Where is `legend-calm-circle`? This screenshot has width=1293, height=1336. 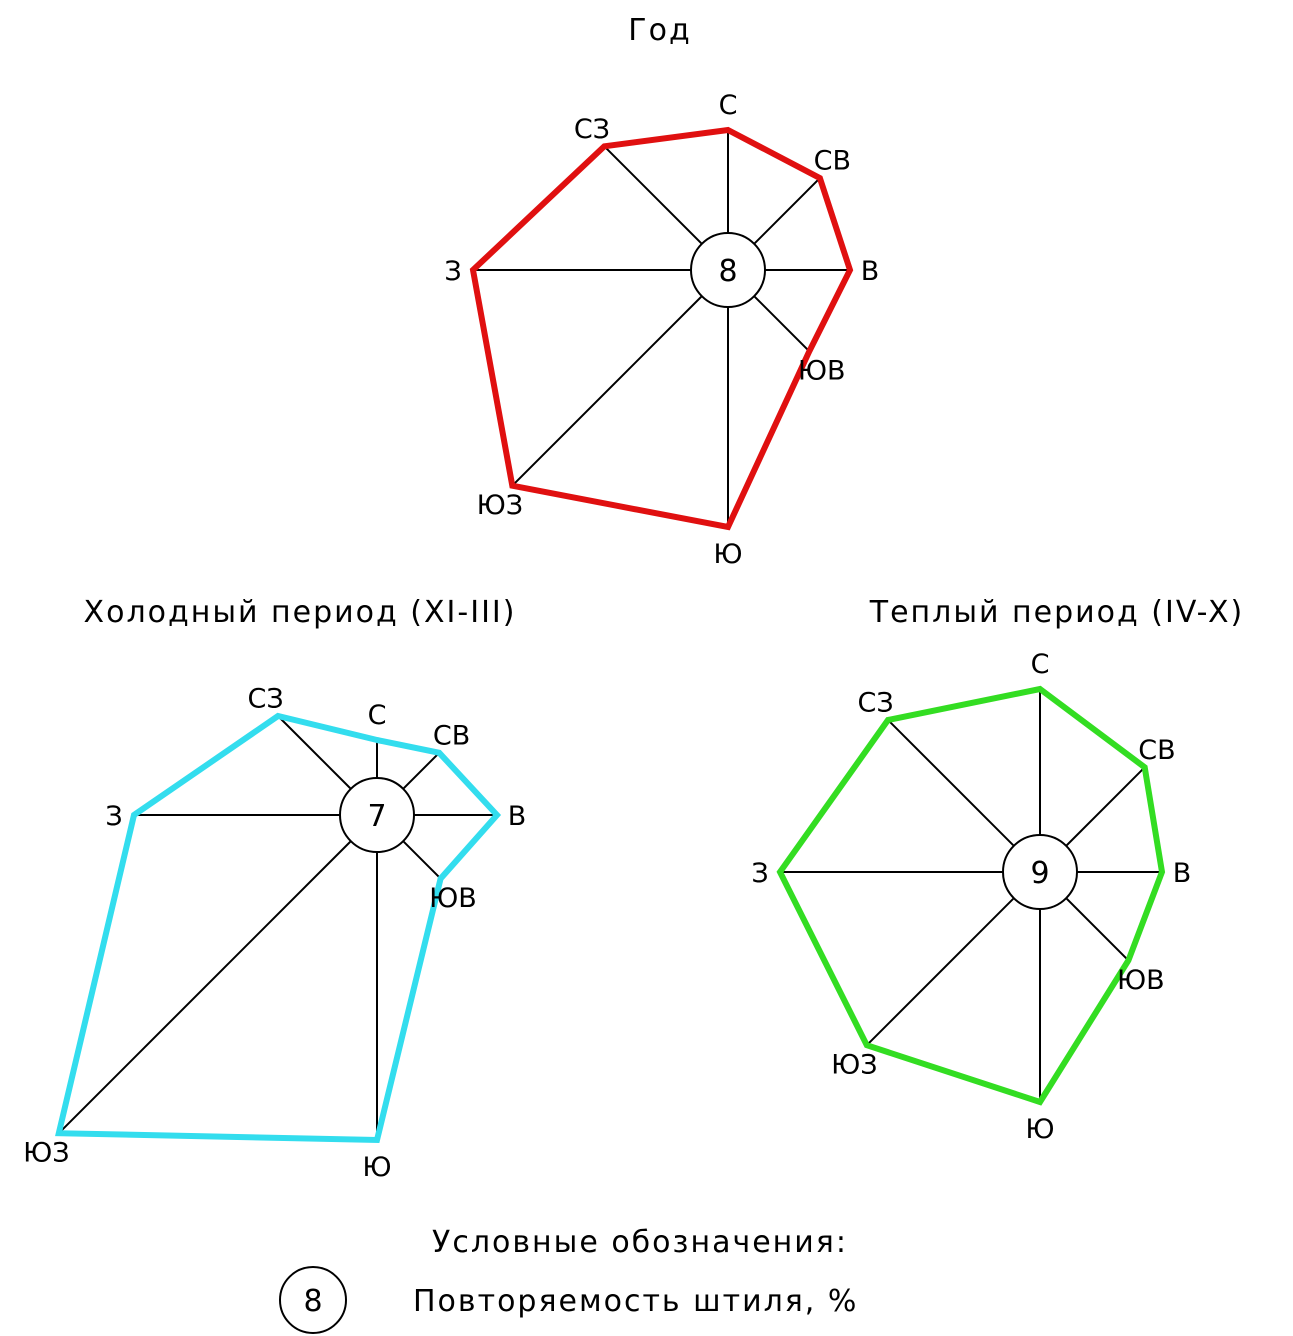 legend-calm-circle is located at coordinates (313, 1300).